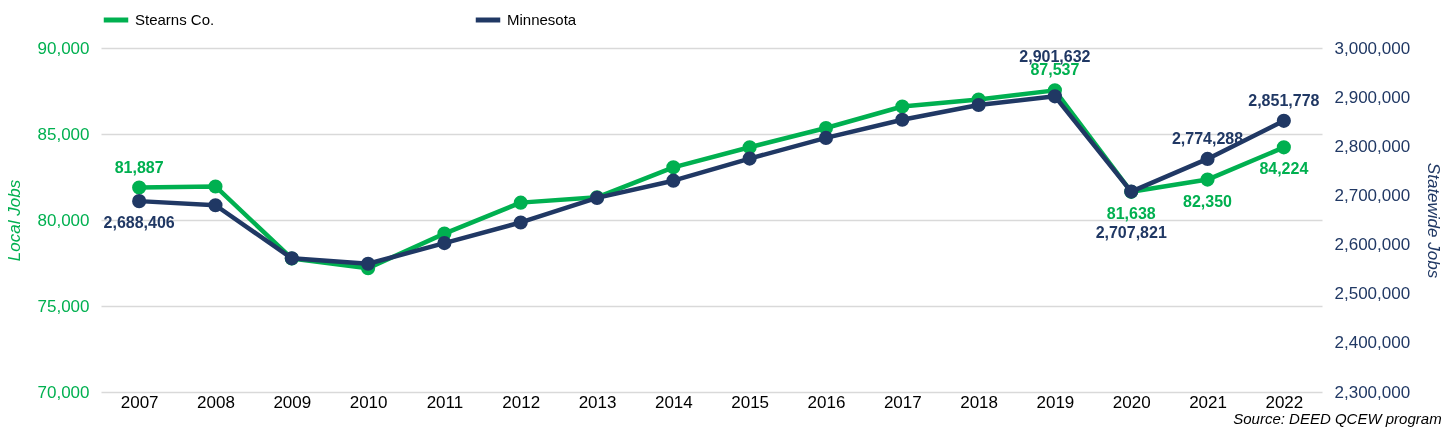 The height and width of the screenshot is (432, 1447). I want to click on data-label: 81,638, so click(1131, 213).